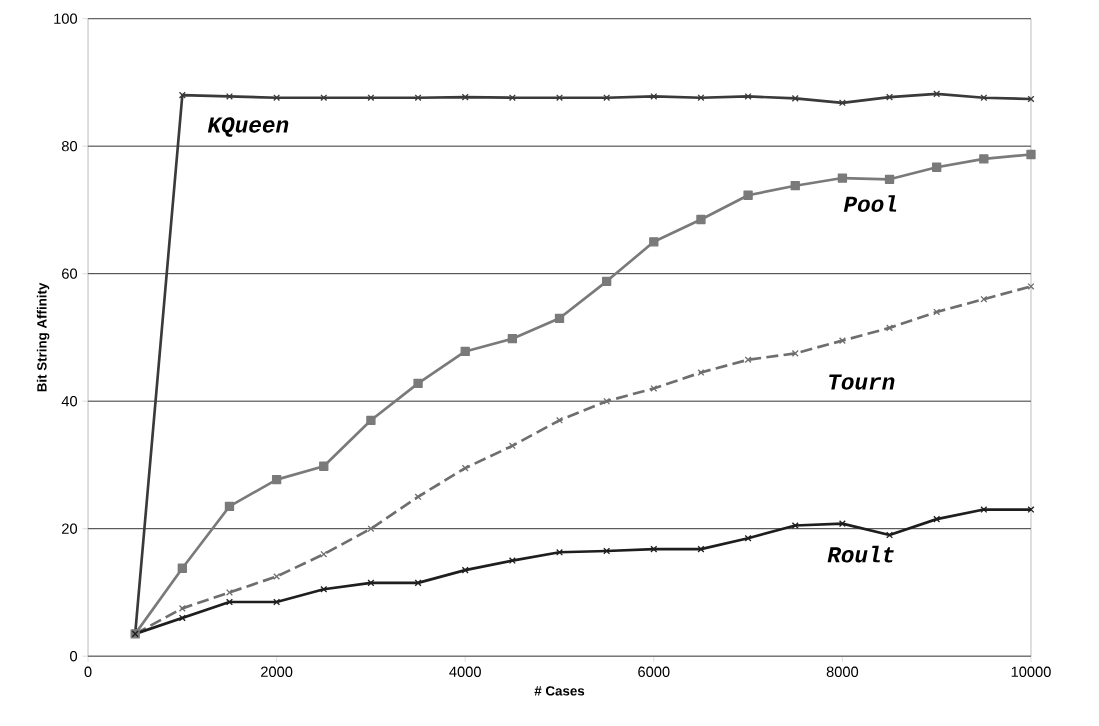 Image resolution: width=1099 pixels, height=726 pixels. Describe the element at coordinates (465, 672) in the screenshot. I see `x-tick-label: 4000` at that location.